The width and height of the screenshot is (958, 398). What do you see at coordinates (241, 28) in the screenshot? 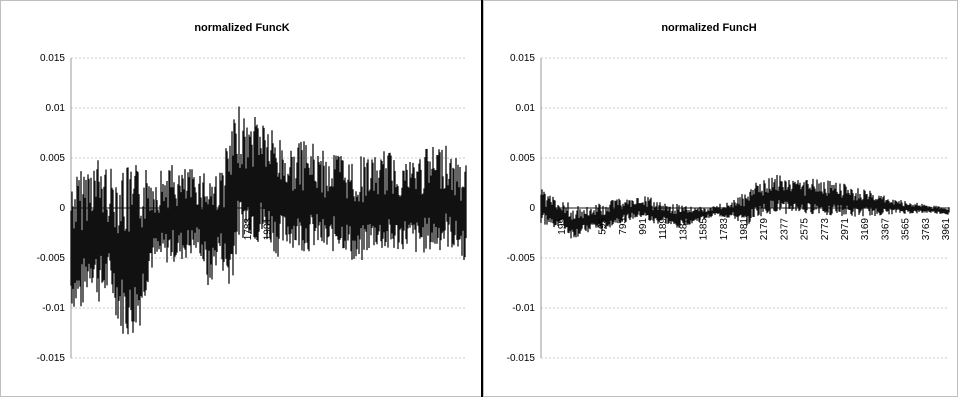
I see `chart-title: normalized FuncK` at bounding box center [241, 28].